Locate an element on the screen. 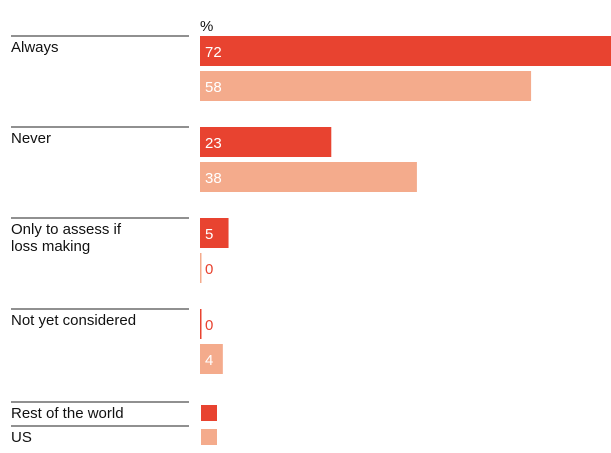 The height and width of the screenshot is (453, 611). data-label: 5 is located at coordinates (209, 234).